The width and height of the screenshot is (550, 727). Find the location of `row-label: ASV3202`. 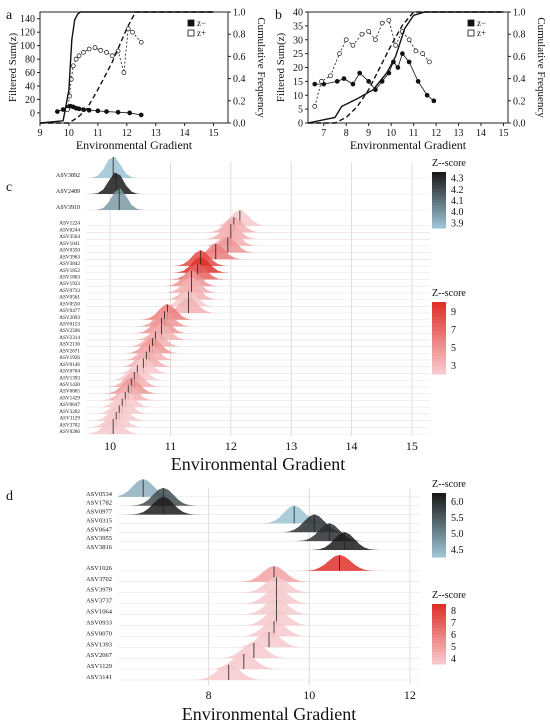

row-label: ASV3202 is located at coordinates (69, 412).